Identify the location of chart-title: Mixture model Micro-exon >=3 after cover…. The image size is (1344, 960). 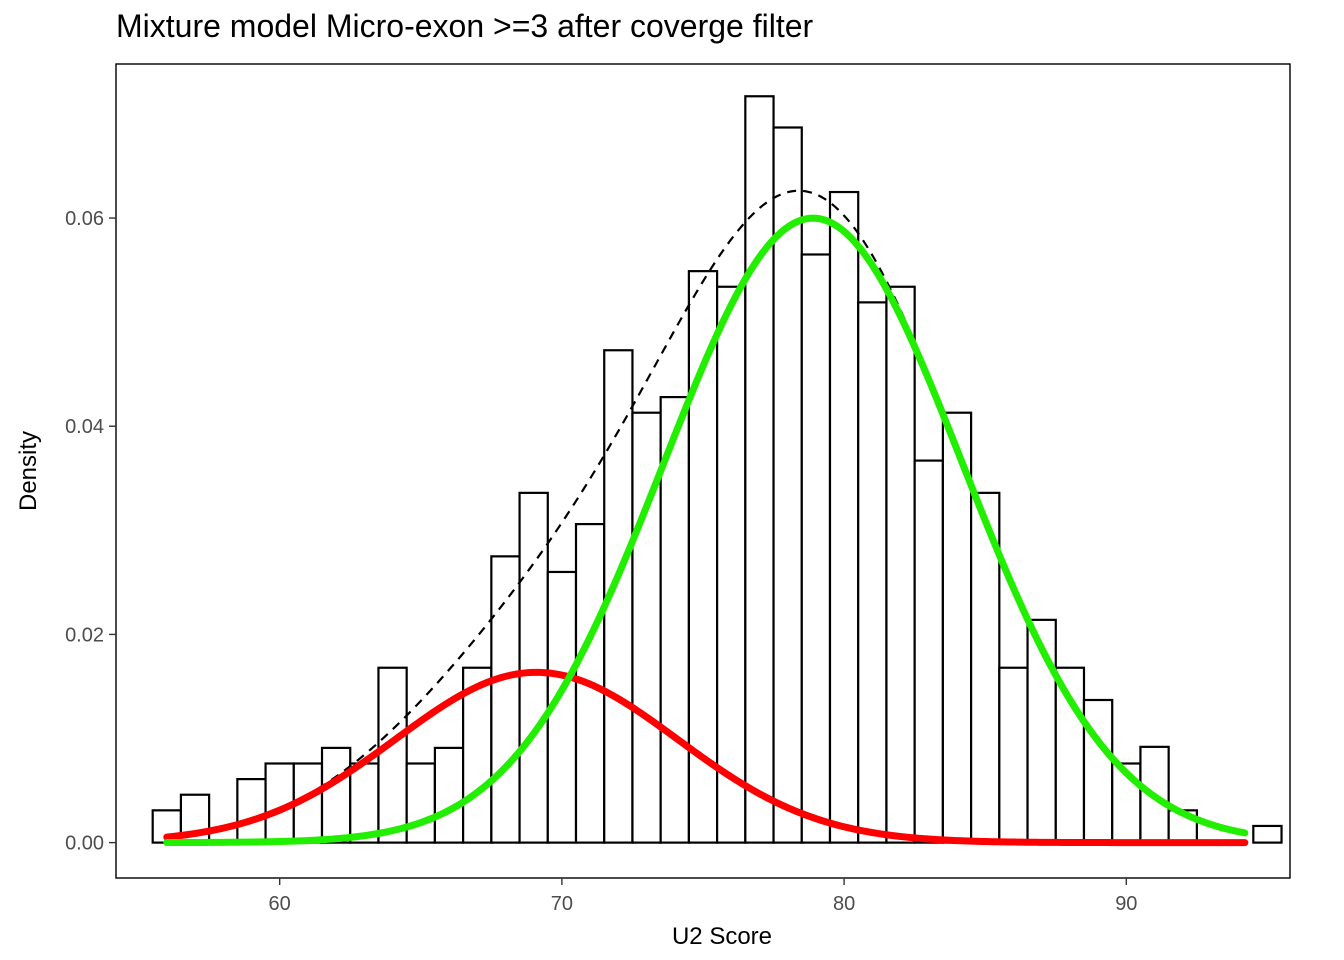
(465, 26).